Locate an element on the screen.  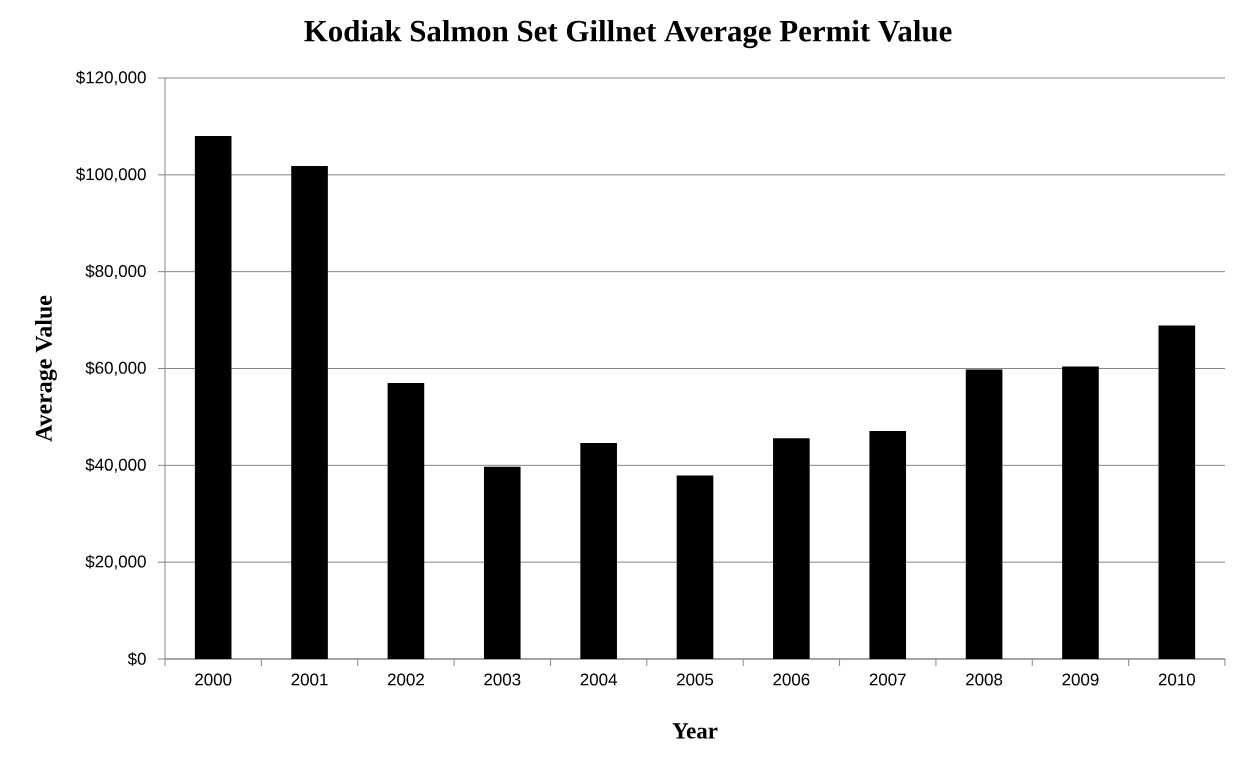
x-tick-label: 2005 is located at coordinates (695, 679).